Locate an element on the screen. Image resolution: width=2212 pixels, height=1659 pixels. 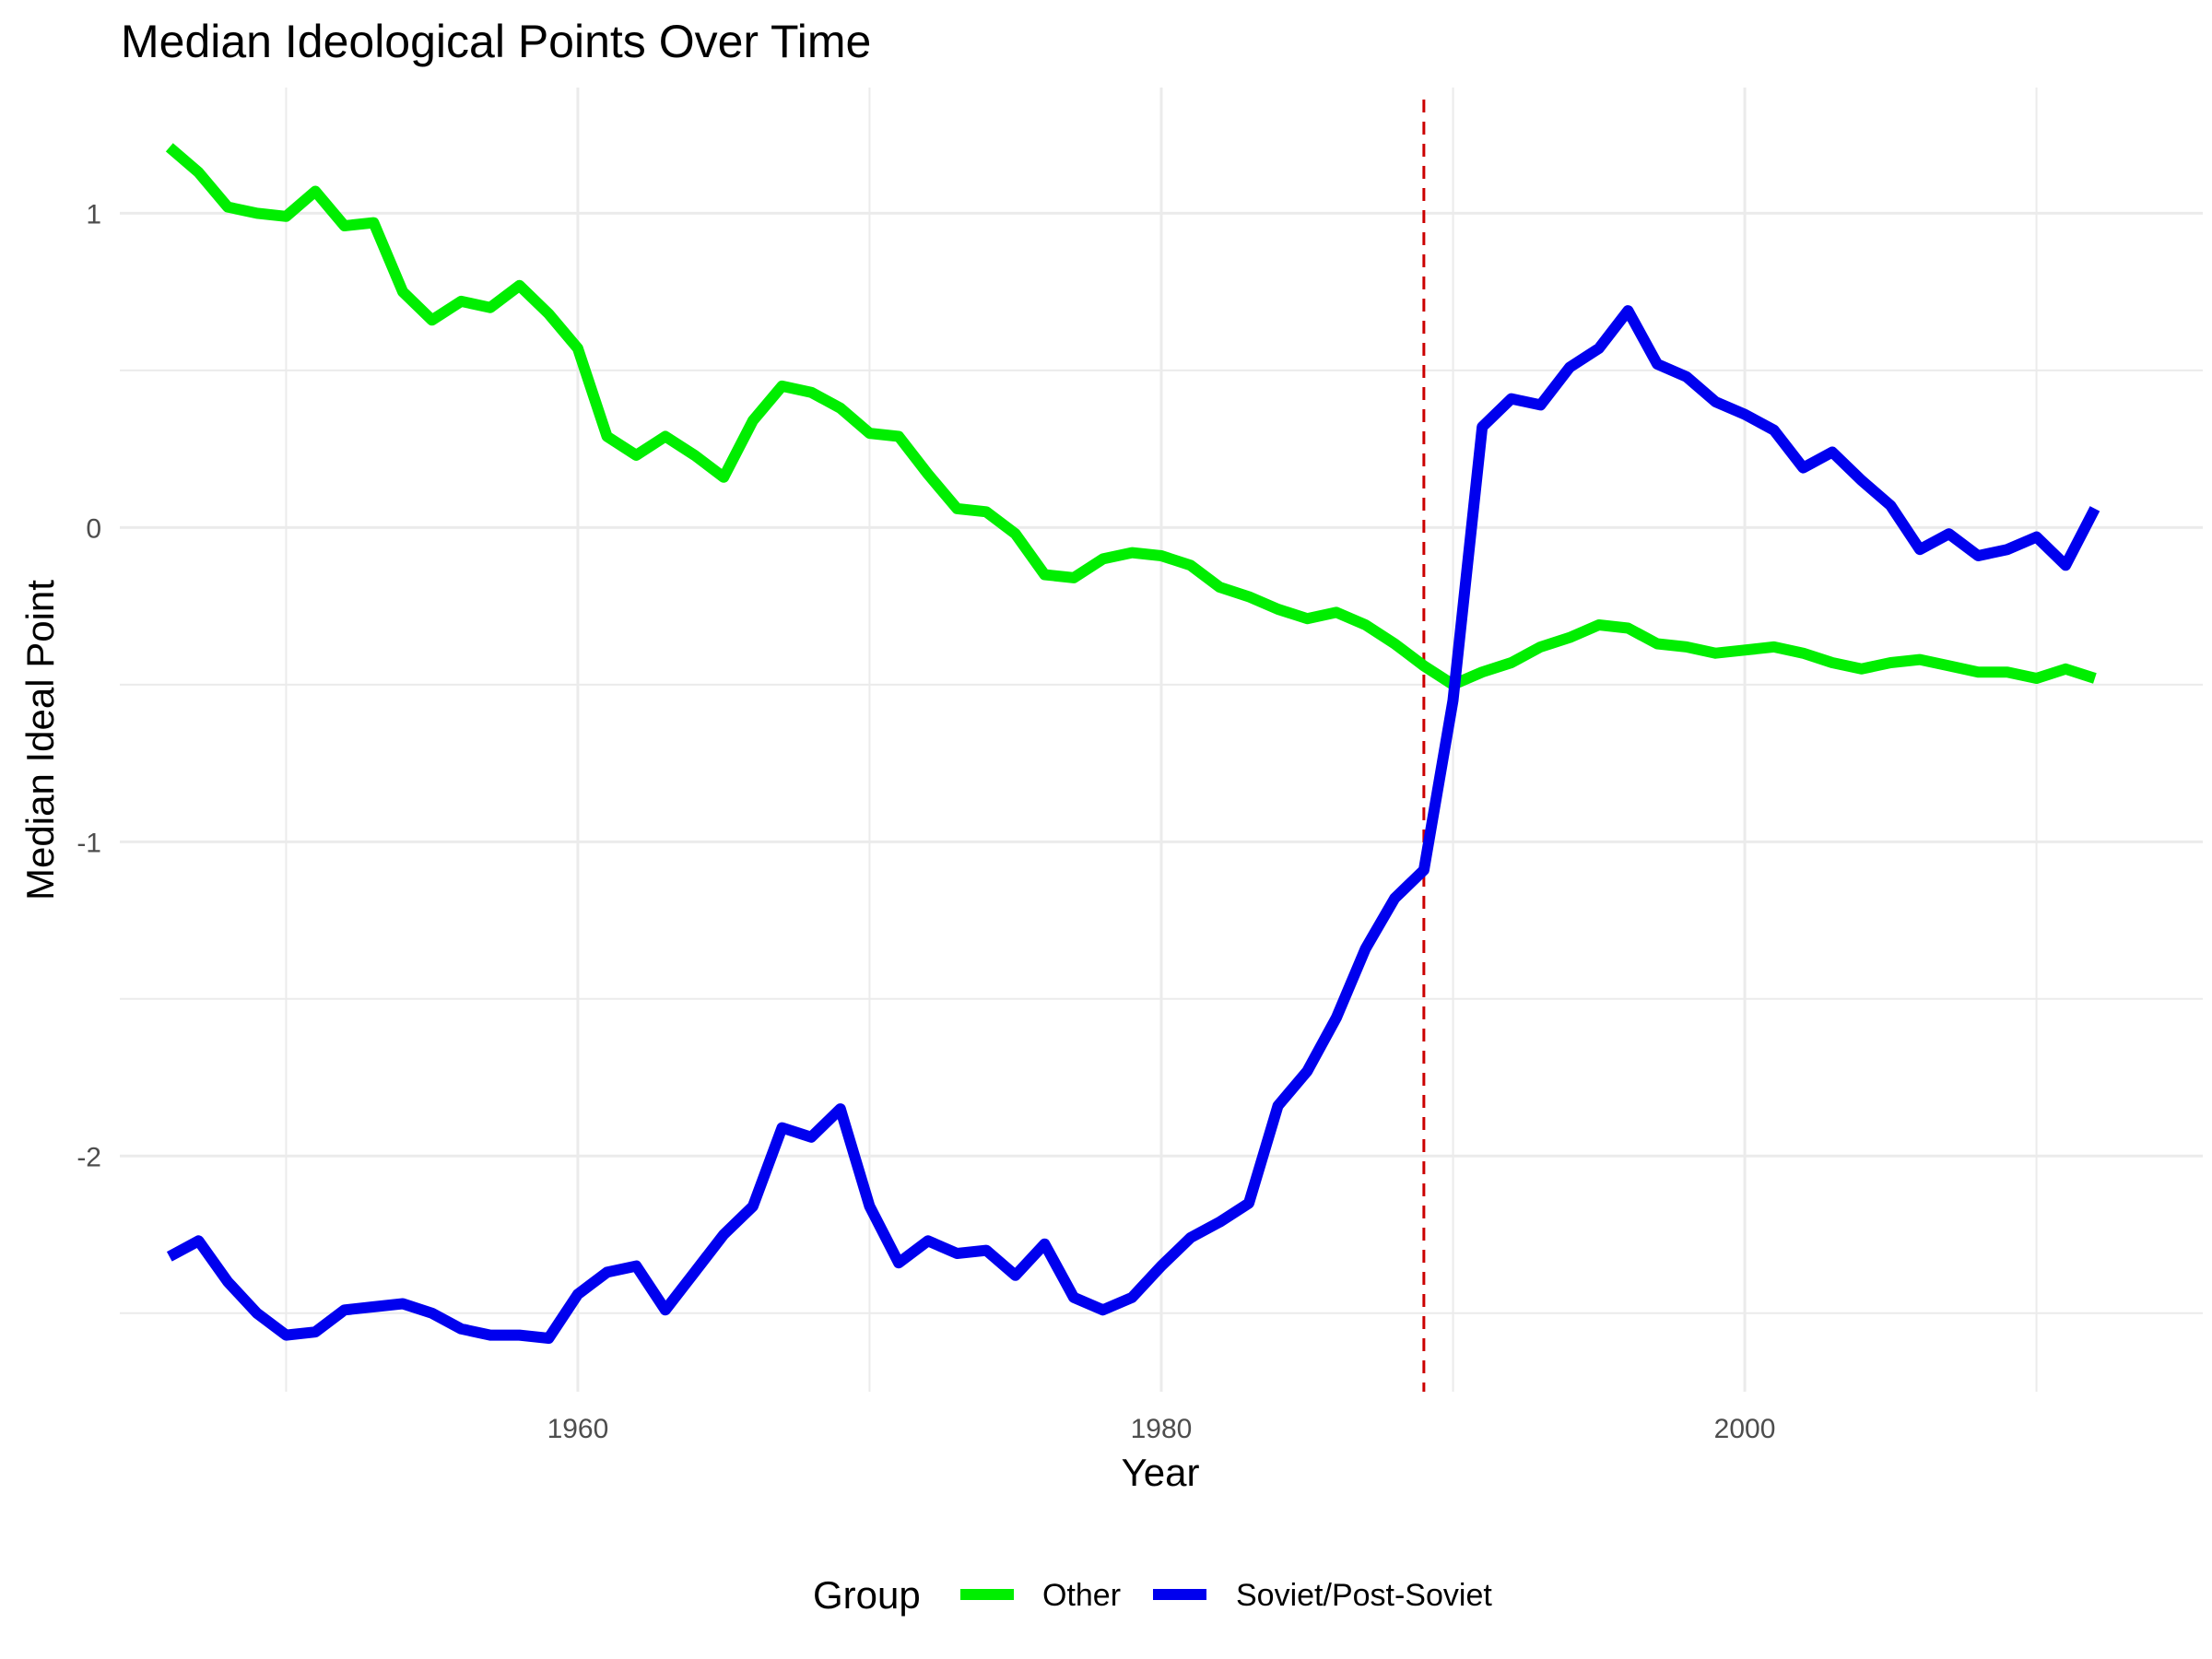
y-tick-label: -2 is located at coordinates (88, 1157).